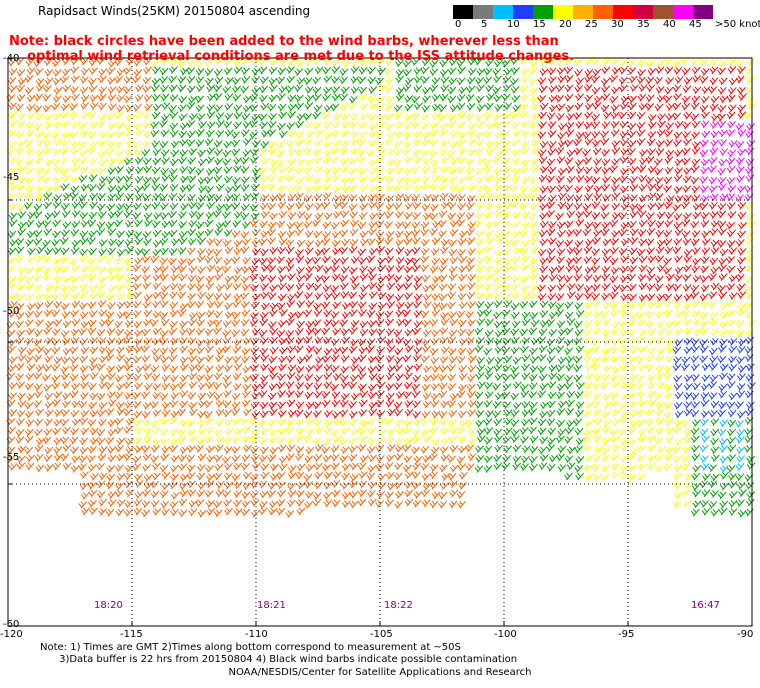 This screenshot has width=760, height=688. I want to click on pass-time-1820: 18:20, so click(108, 605).